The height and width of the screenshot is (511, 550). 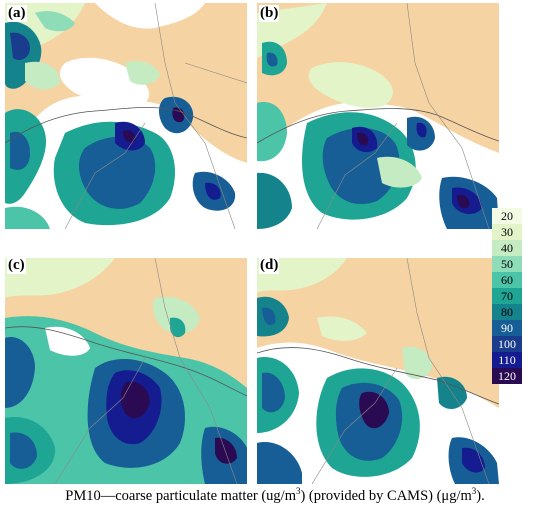 I want to click on caption-end: )., so click(x=480, y=495).